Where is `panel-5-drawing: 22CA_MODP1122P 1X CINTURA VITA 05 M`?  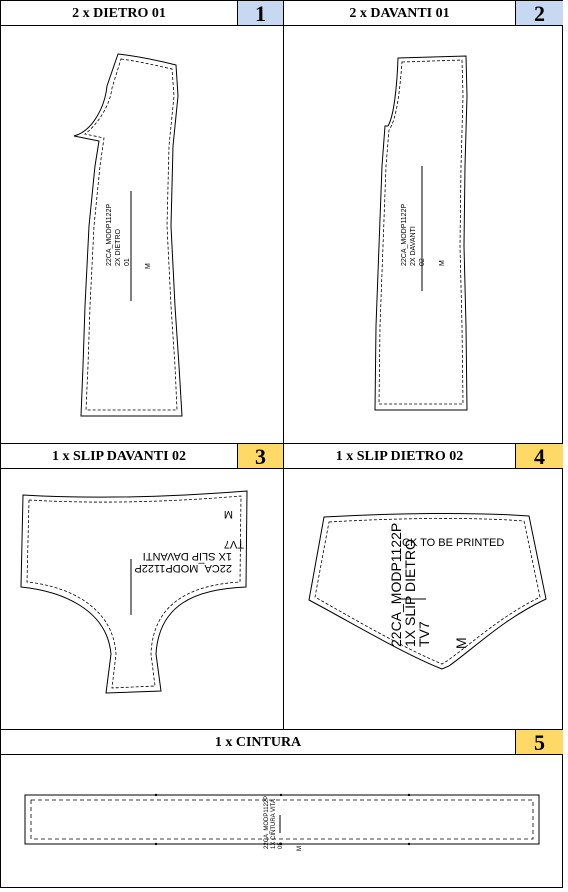 panel-5-drawing: 22CA_MODP1122P 1X CINTURA VITA 05 M is located at coordinates (282, 822).